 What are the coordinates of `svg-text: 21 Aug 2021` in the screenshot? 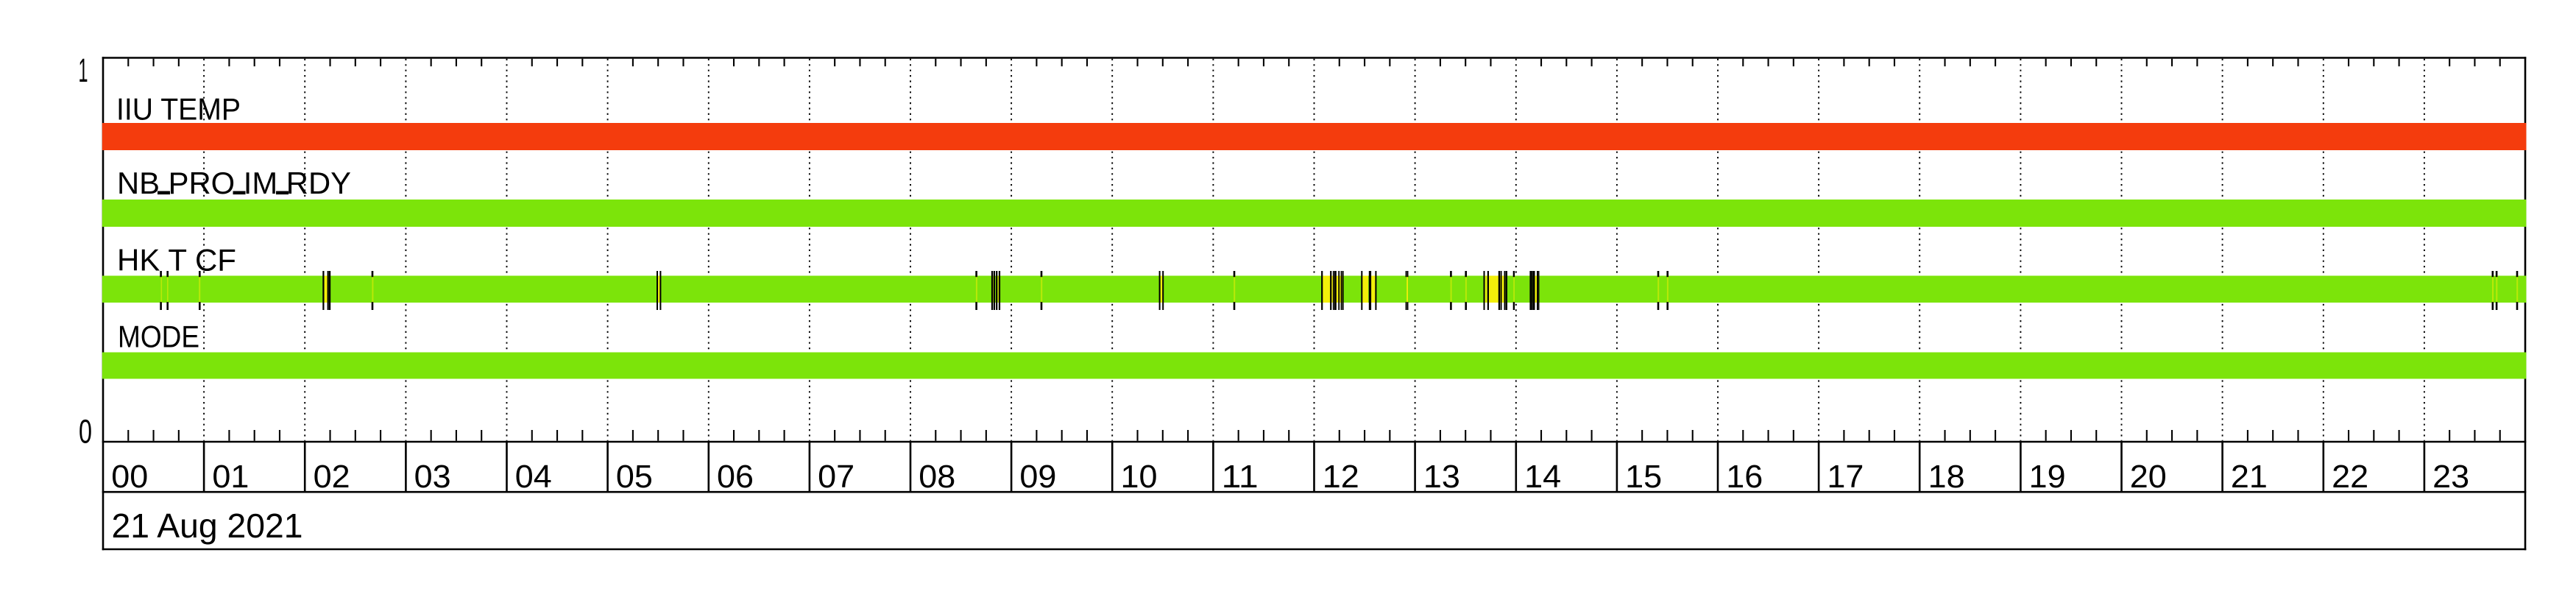 It's located at (207, 526).